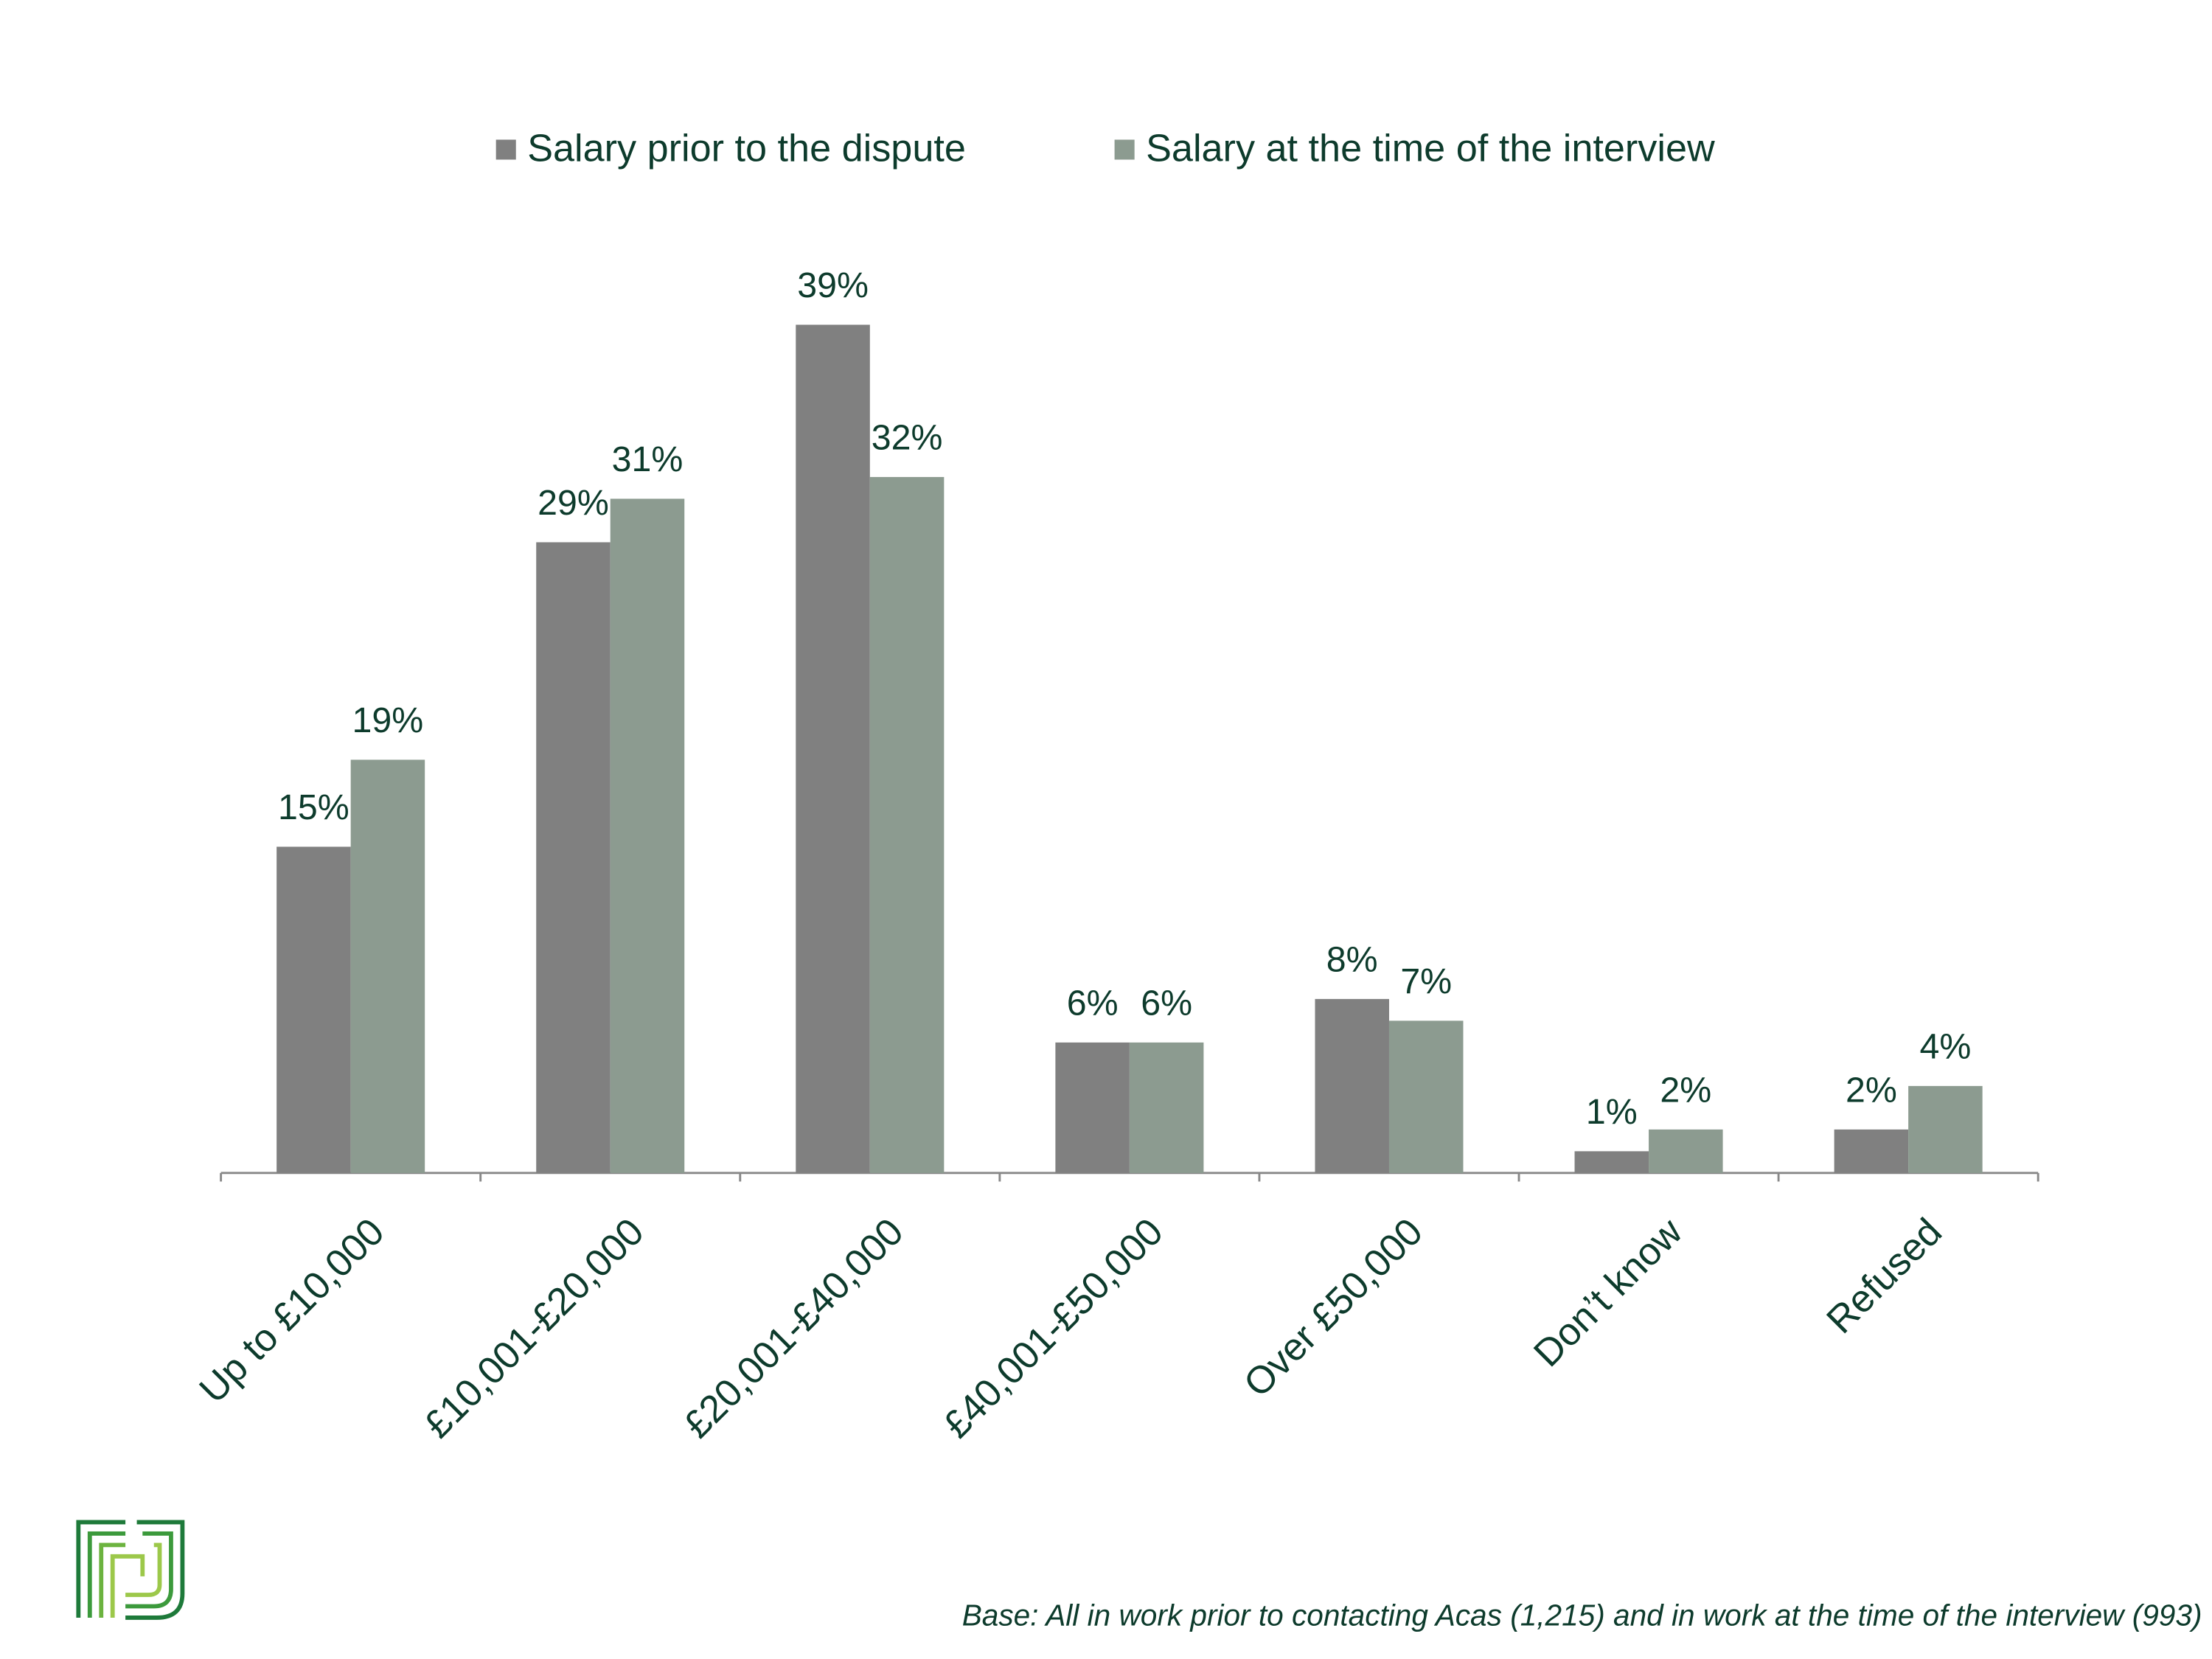 This screenshot has width=2212, height=1659. What do you see at coordinates (1054, 1329) in the screenshot?
I see `x-tick-label: £40,001-£50,000` at bounding box center [1054, 1329].